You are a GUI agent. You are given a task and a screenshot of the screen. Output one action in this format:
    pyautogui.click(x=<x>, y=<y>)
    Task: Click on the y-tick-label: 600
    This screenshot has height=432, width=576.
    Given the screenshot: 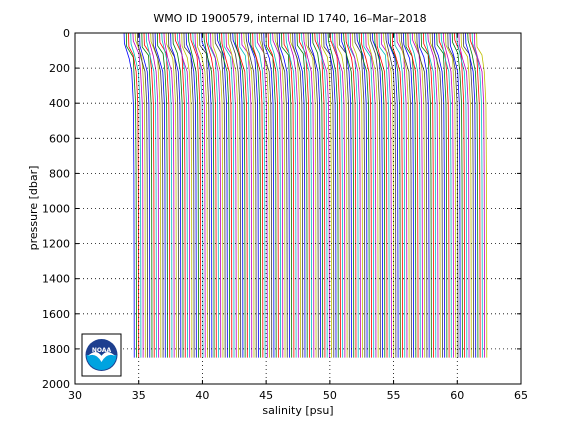 What is the action you would take?
    pyautogui.click(x=59, y=138)
    